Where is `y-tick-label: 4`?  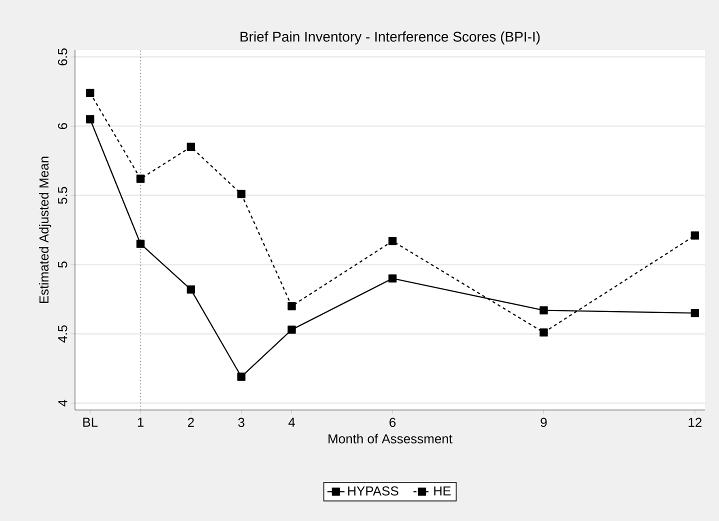
y-tick-label: 4 is located at coordinates (63, 403).